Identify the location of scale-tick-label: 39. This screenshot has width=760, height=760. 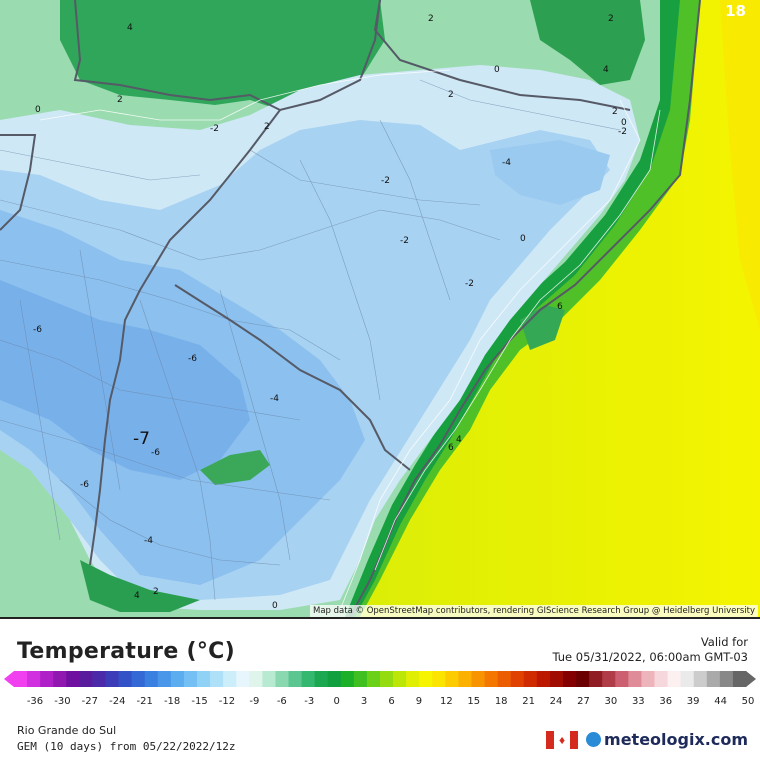
(693, 701).